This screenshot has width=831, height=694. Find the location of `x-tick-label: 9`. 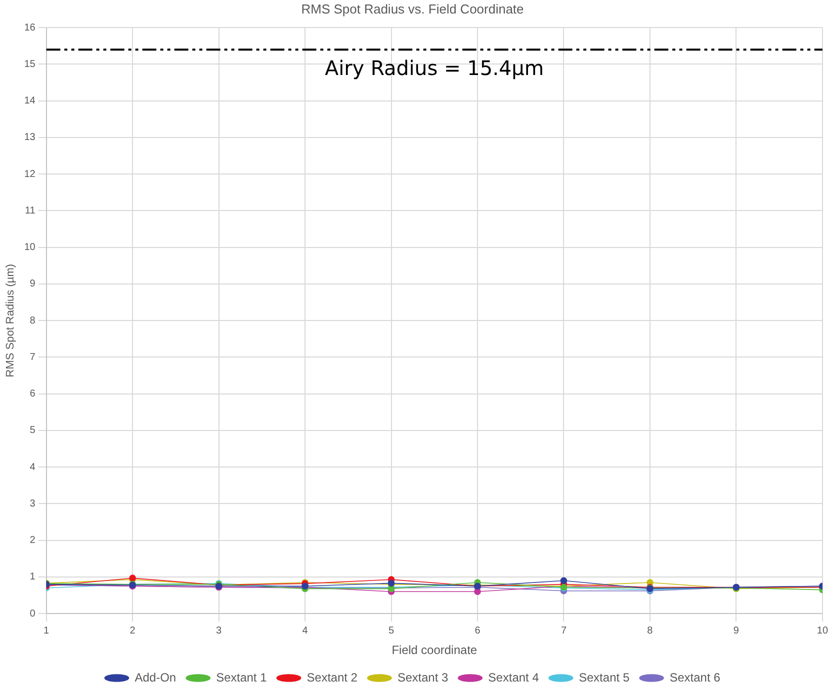

x-tick-label: 9 is located at coordinates (736, 630).